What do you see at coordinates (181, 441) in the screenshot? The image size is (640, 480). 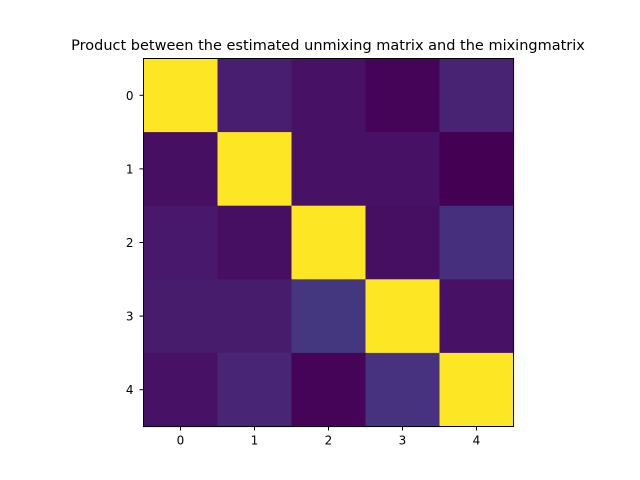 I see `x-tick-label-0: 0` at bounding box center [181, 441].